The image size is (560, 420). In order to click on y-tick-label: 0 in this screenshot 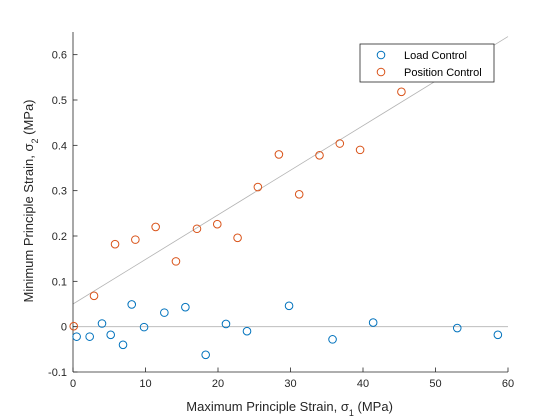, I will do `click(64, 328)`.